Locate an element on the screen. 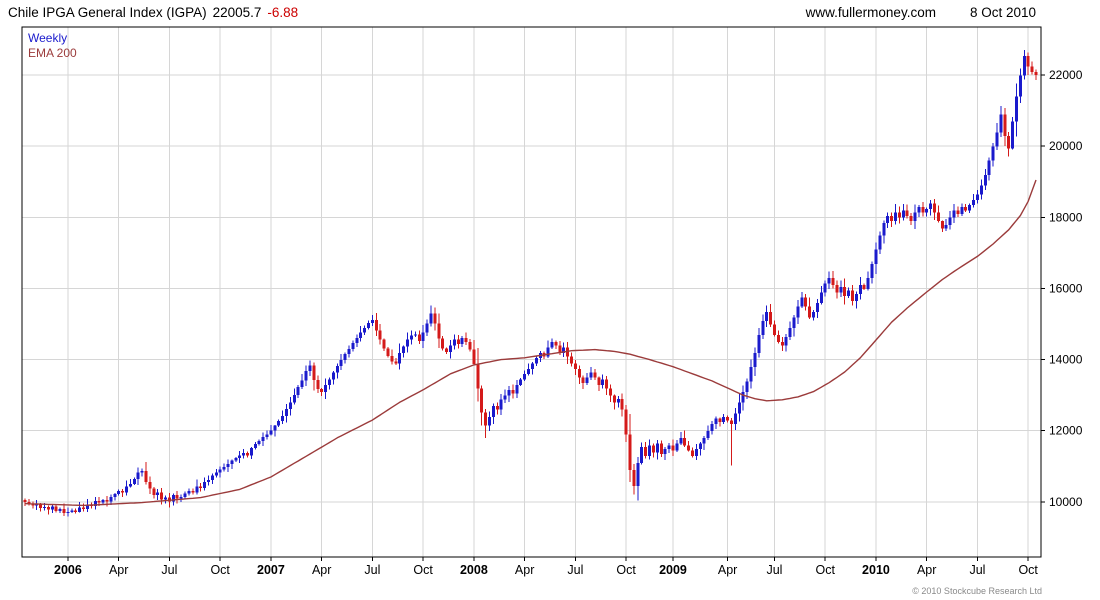 Image resolution: width=1100 pixels, height=600 pixels. website-label: www.fullermoney.com is located at coordinates (870, 12).